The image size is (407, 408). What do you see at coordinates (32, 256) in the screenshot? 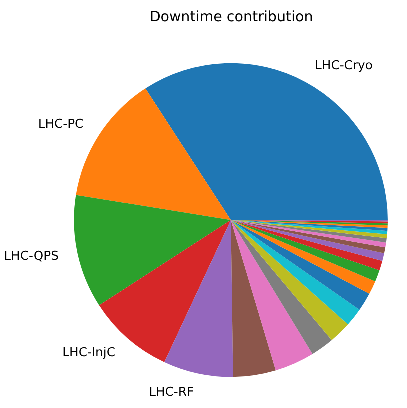
I see `slice-label: LHC-QPS` at bounding box center [32, 256].